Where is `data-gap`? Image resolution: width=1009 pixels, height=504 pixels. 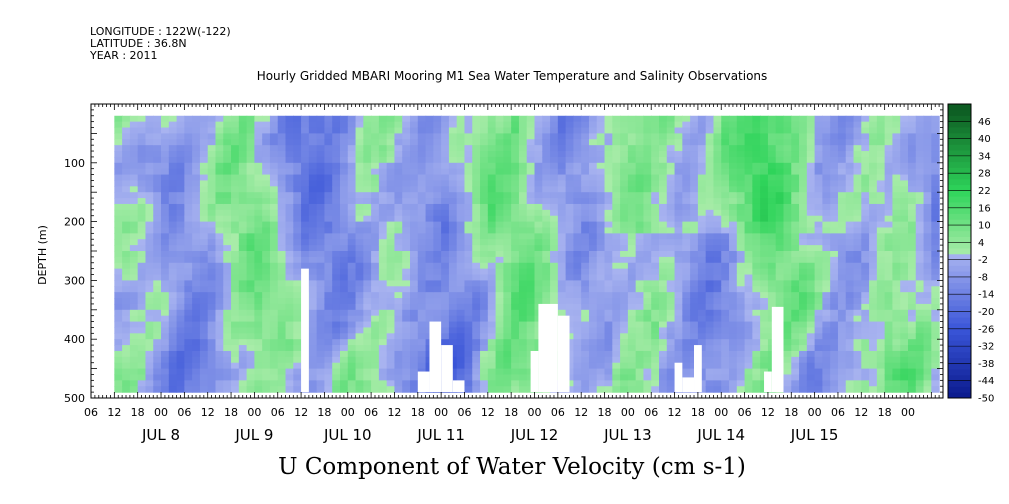
data-gap is located at coordinates (678, 377).